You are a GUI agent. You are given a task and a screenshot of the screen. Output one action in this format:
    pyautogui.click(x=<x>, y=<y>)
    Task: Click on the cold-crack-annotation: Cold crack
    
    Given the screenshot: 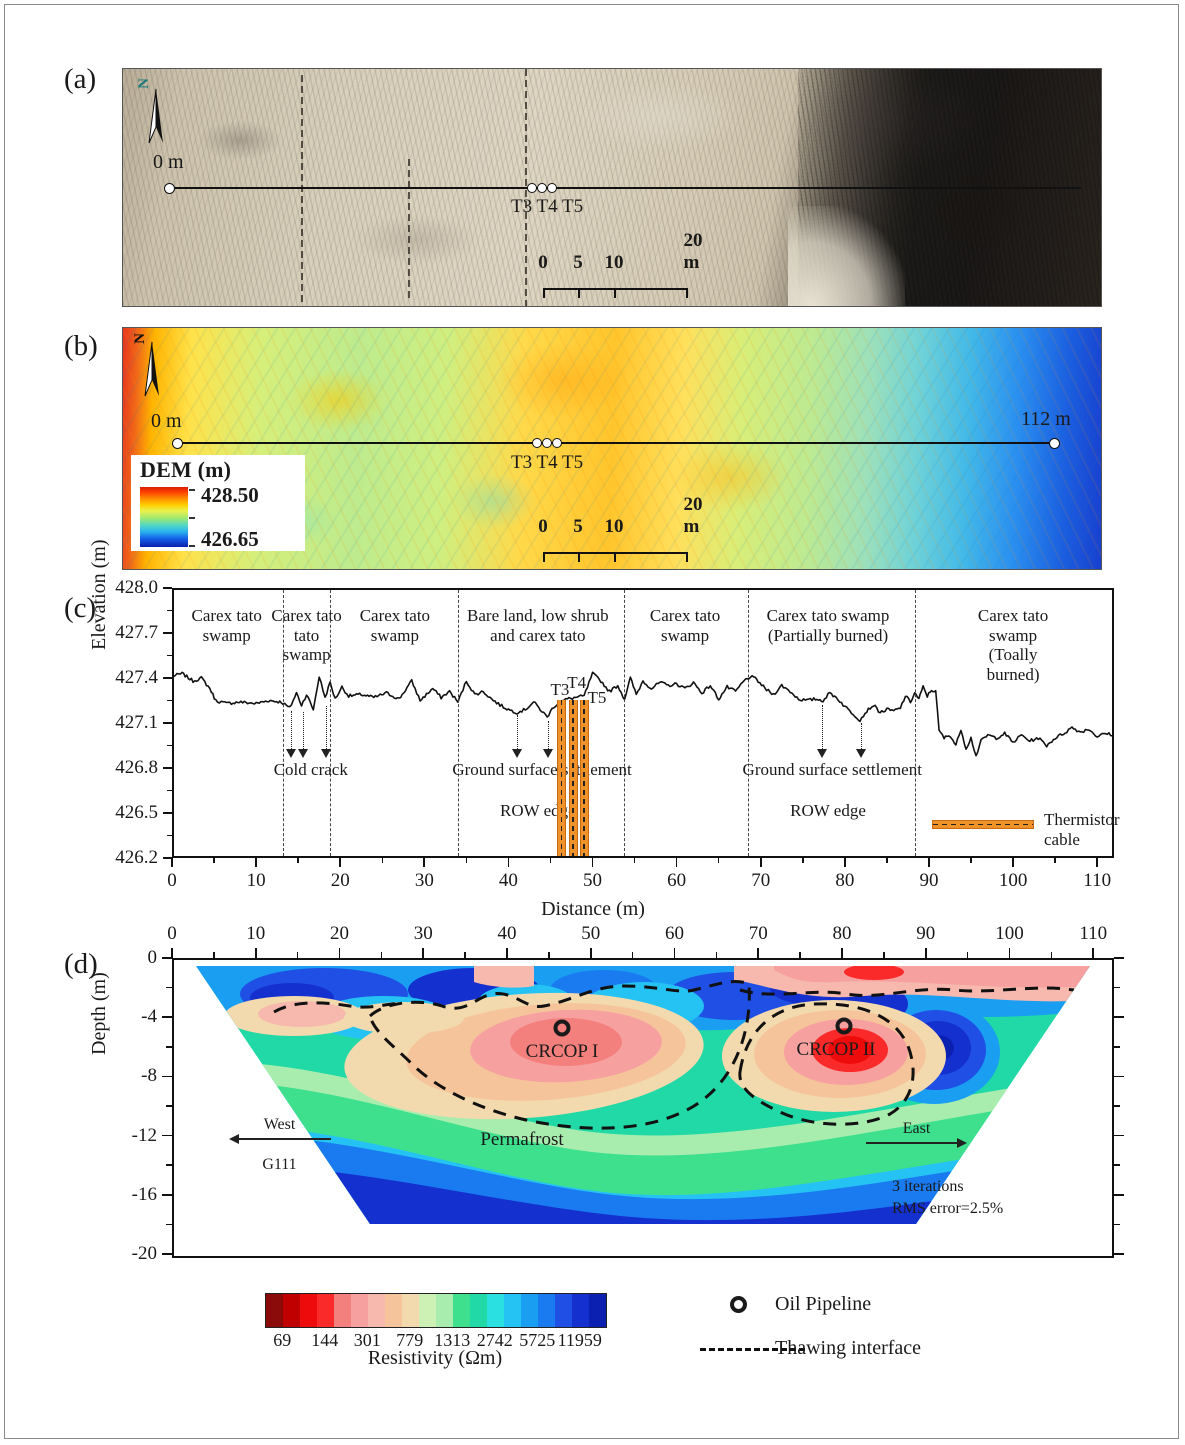 What is the action you would take?
    pyautogui.click(x=310, y=769)
    